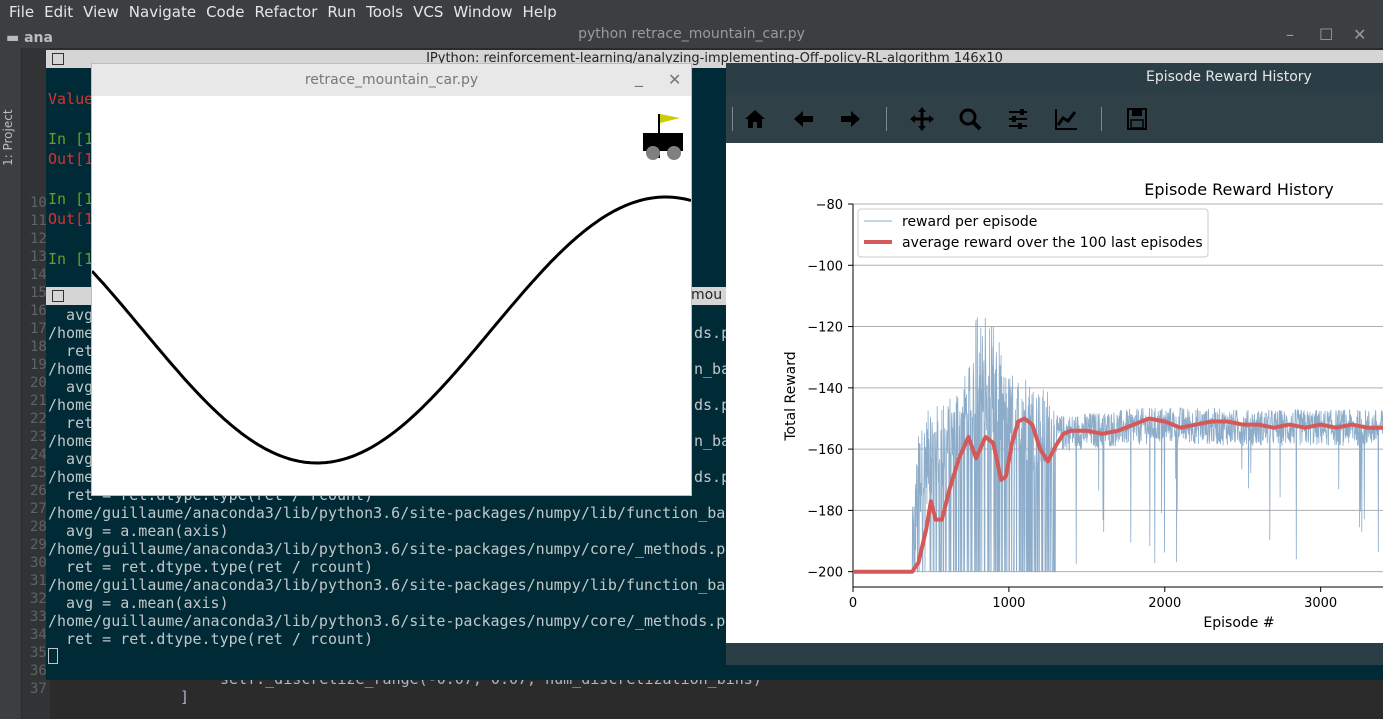 This screenshot has width=1383, height=719. Describe the element at coordinates (851, 119) in the screenshot. I see `forward-arrow-icon` at that location.